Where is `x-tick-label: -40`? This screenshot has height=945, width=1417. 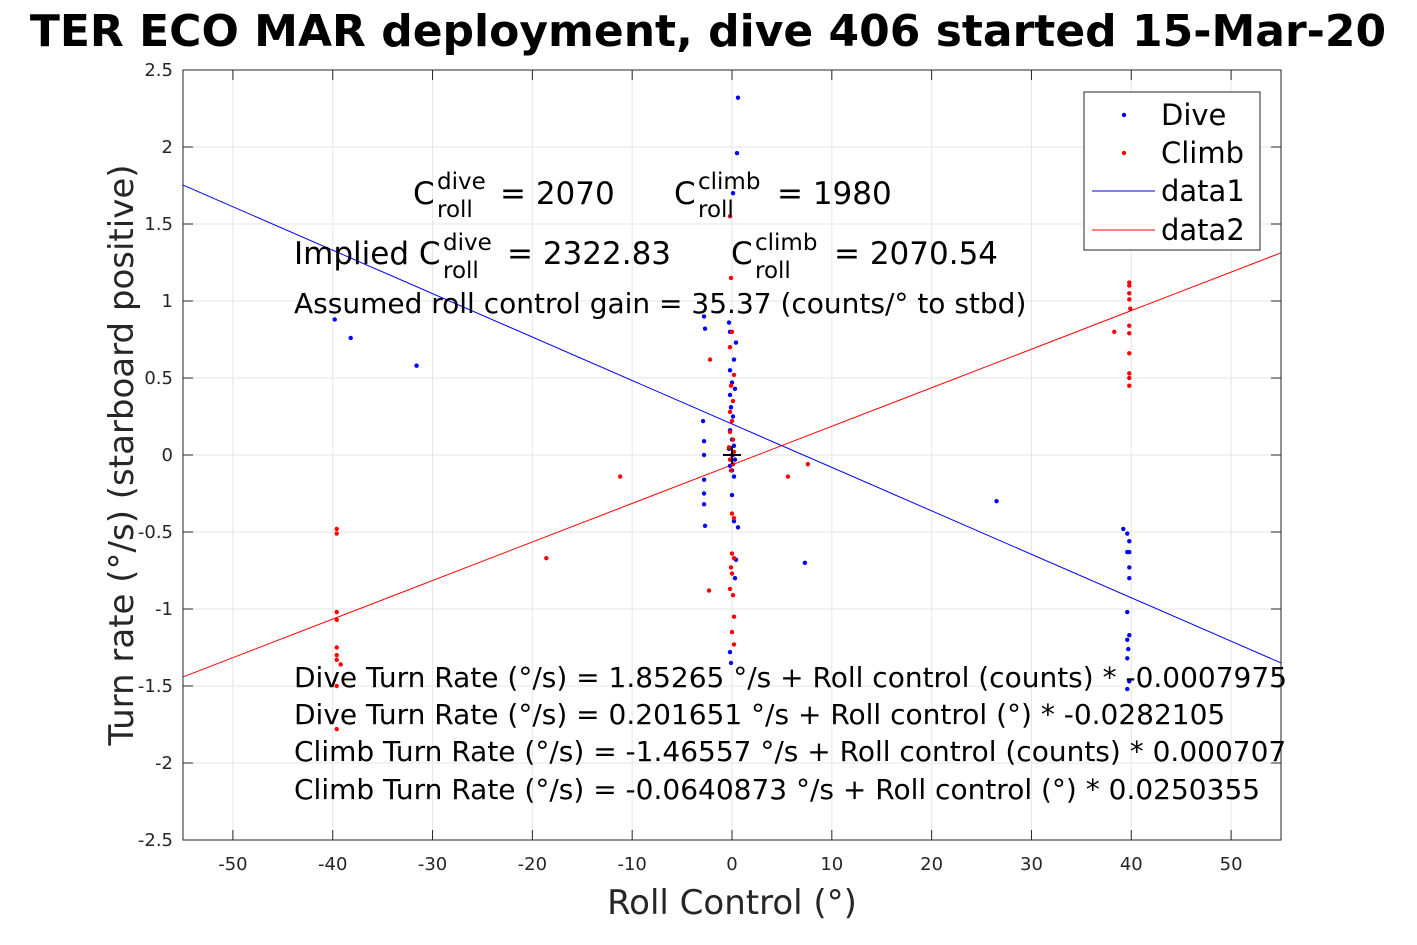 x-tick-label: -40 is located at coordinates (332, 864).